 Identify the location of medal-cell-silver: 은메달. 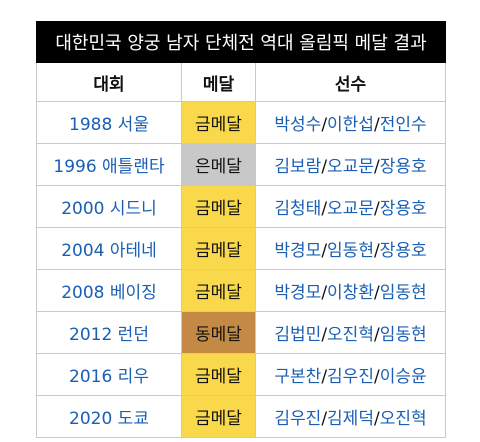
(218, 164).